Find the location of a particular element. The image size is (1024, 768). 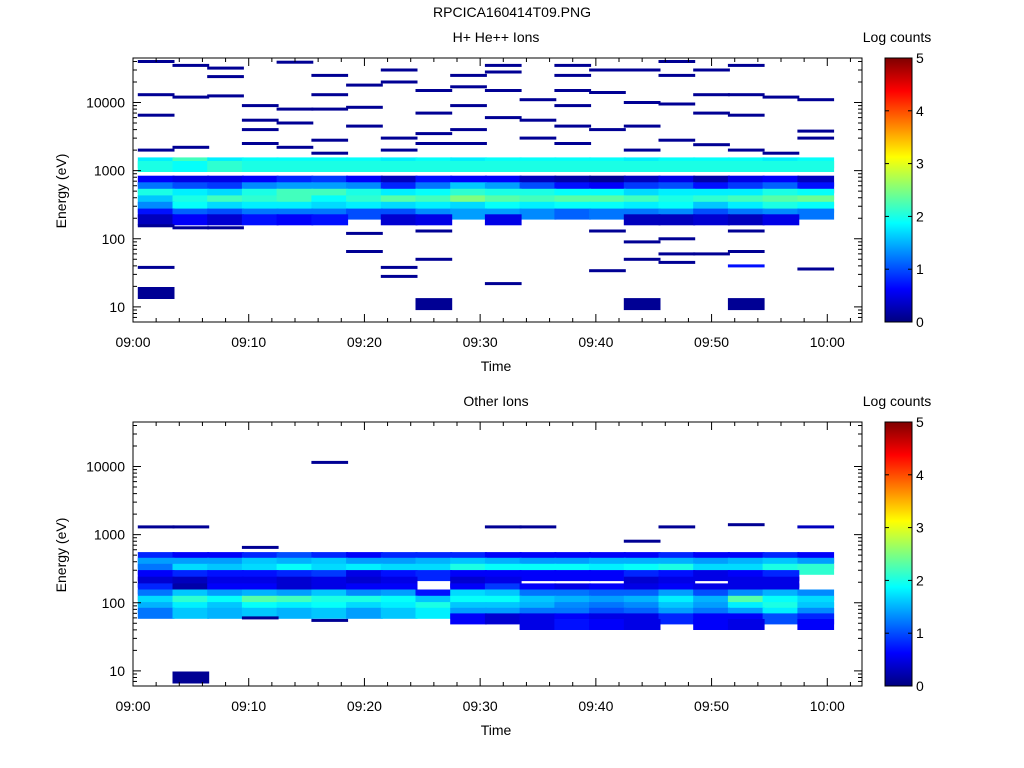

colorbar-tick-label: 0 is located at coordinates (920, 686).